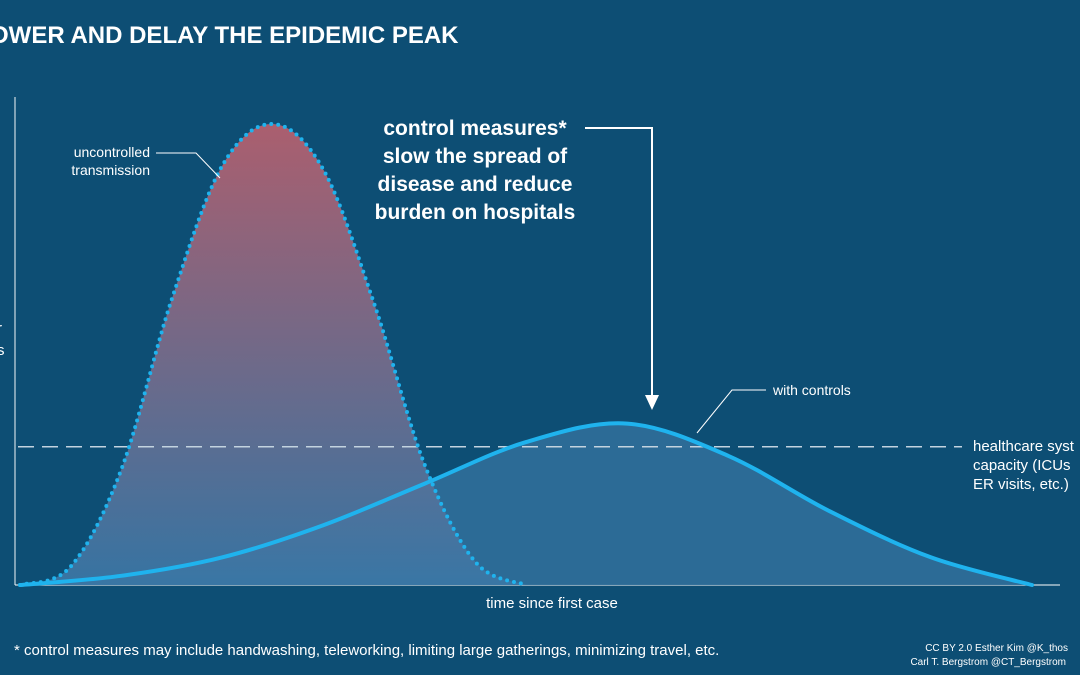 The image size is (1080, 675). What do you see at coordinates (475, 184) in the screenshot?
I see `control-measures-line-3: disease and reduce` at bounding box center [475, 184].